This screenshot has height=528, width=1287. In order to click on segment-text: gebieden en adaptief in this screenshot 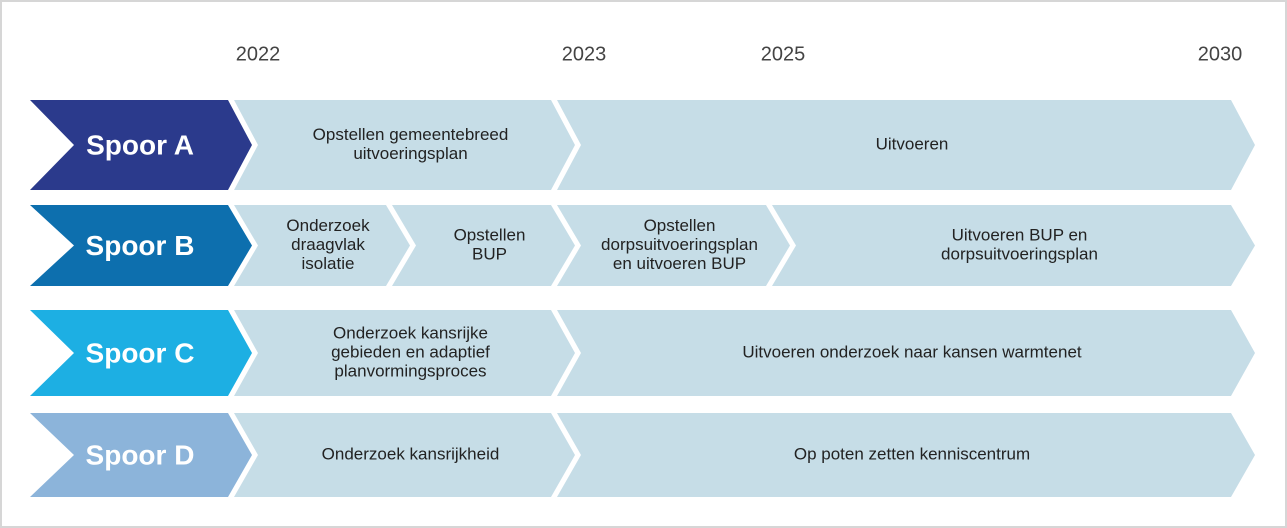, I will do `click(410, 351)`.